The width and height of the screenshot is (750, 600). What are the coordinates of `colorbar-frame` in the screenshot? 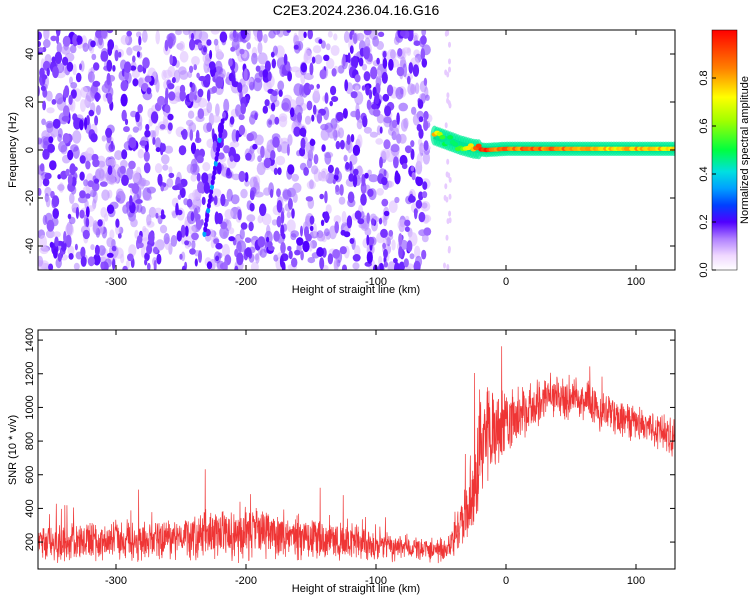 It's located at (724, 150).